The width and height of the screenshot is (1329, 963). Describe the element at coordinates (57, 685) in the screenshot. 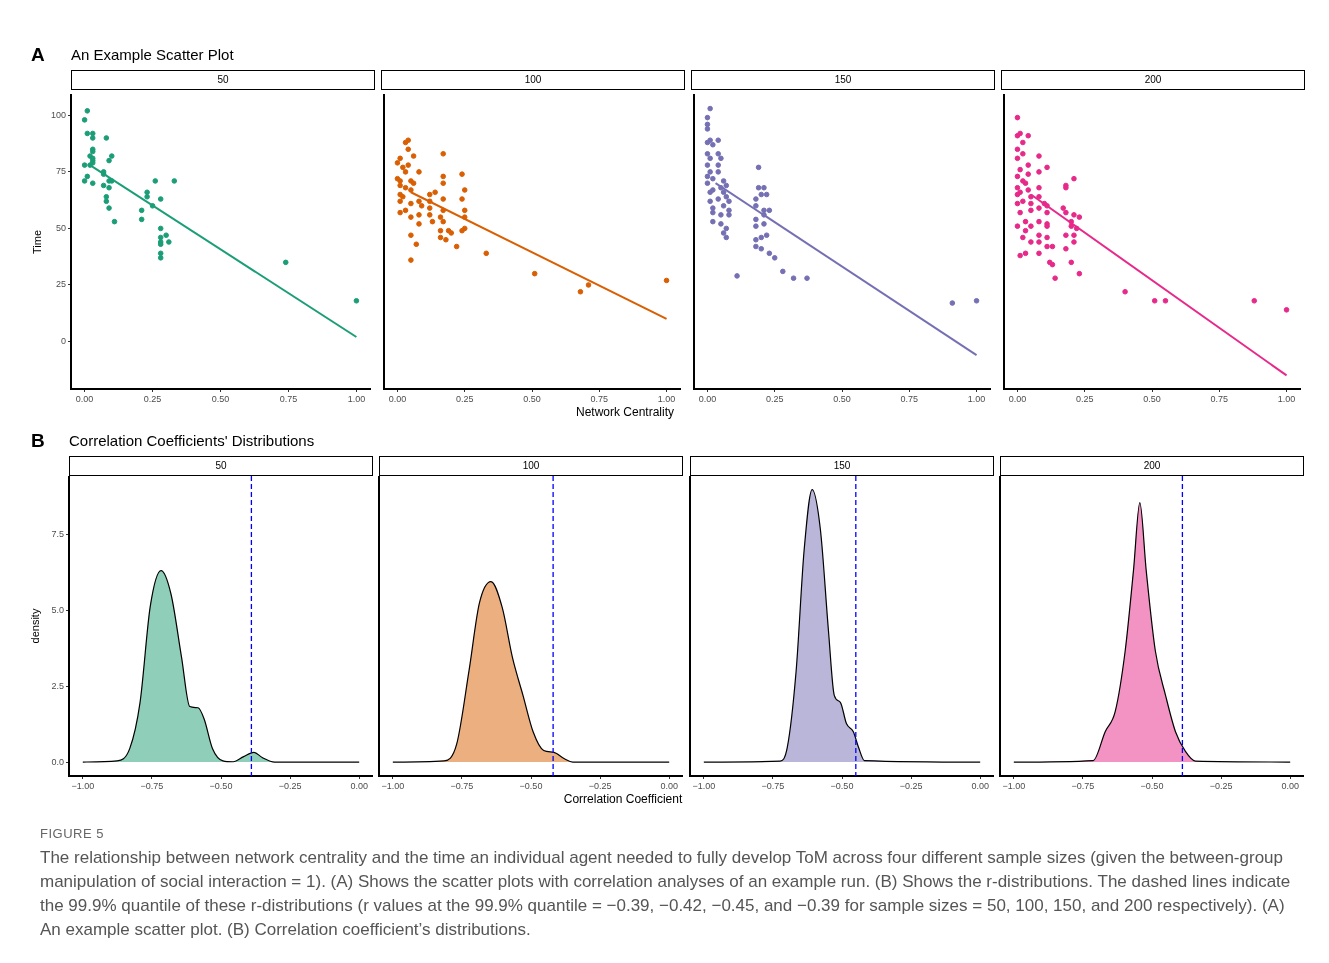

I see `y-tick-label: 2.5` at that location.